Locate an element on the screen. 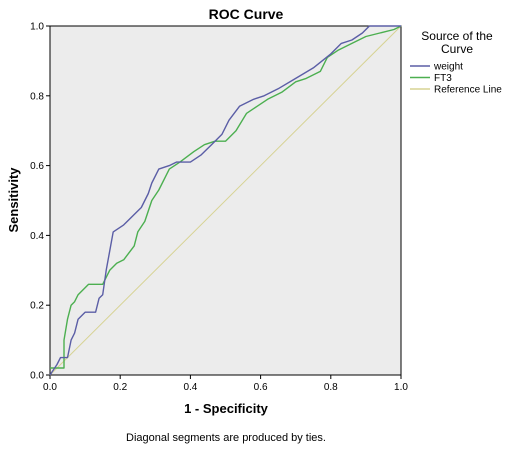 The image size is (510, 450). y-axis-label: Sensitivity is located at coordinates (13, 200).